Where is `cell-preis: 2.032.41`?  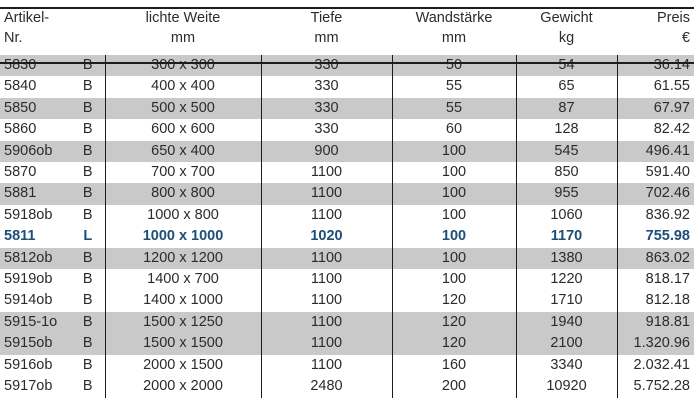 cell-preis: 2.032.41 is located at coordinates (655, 365).